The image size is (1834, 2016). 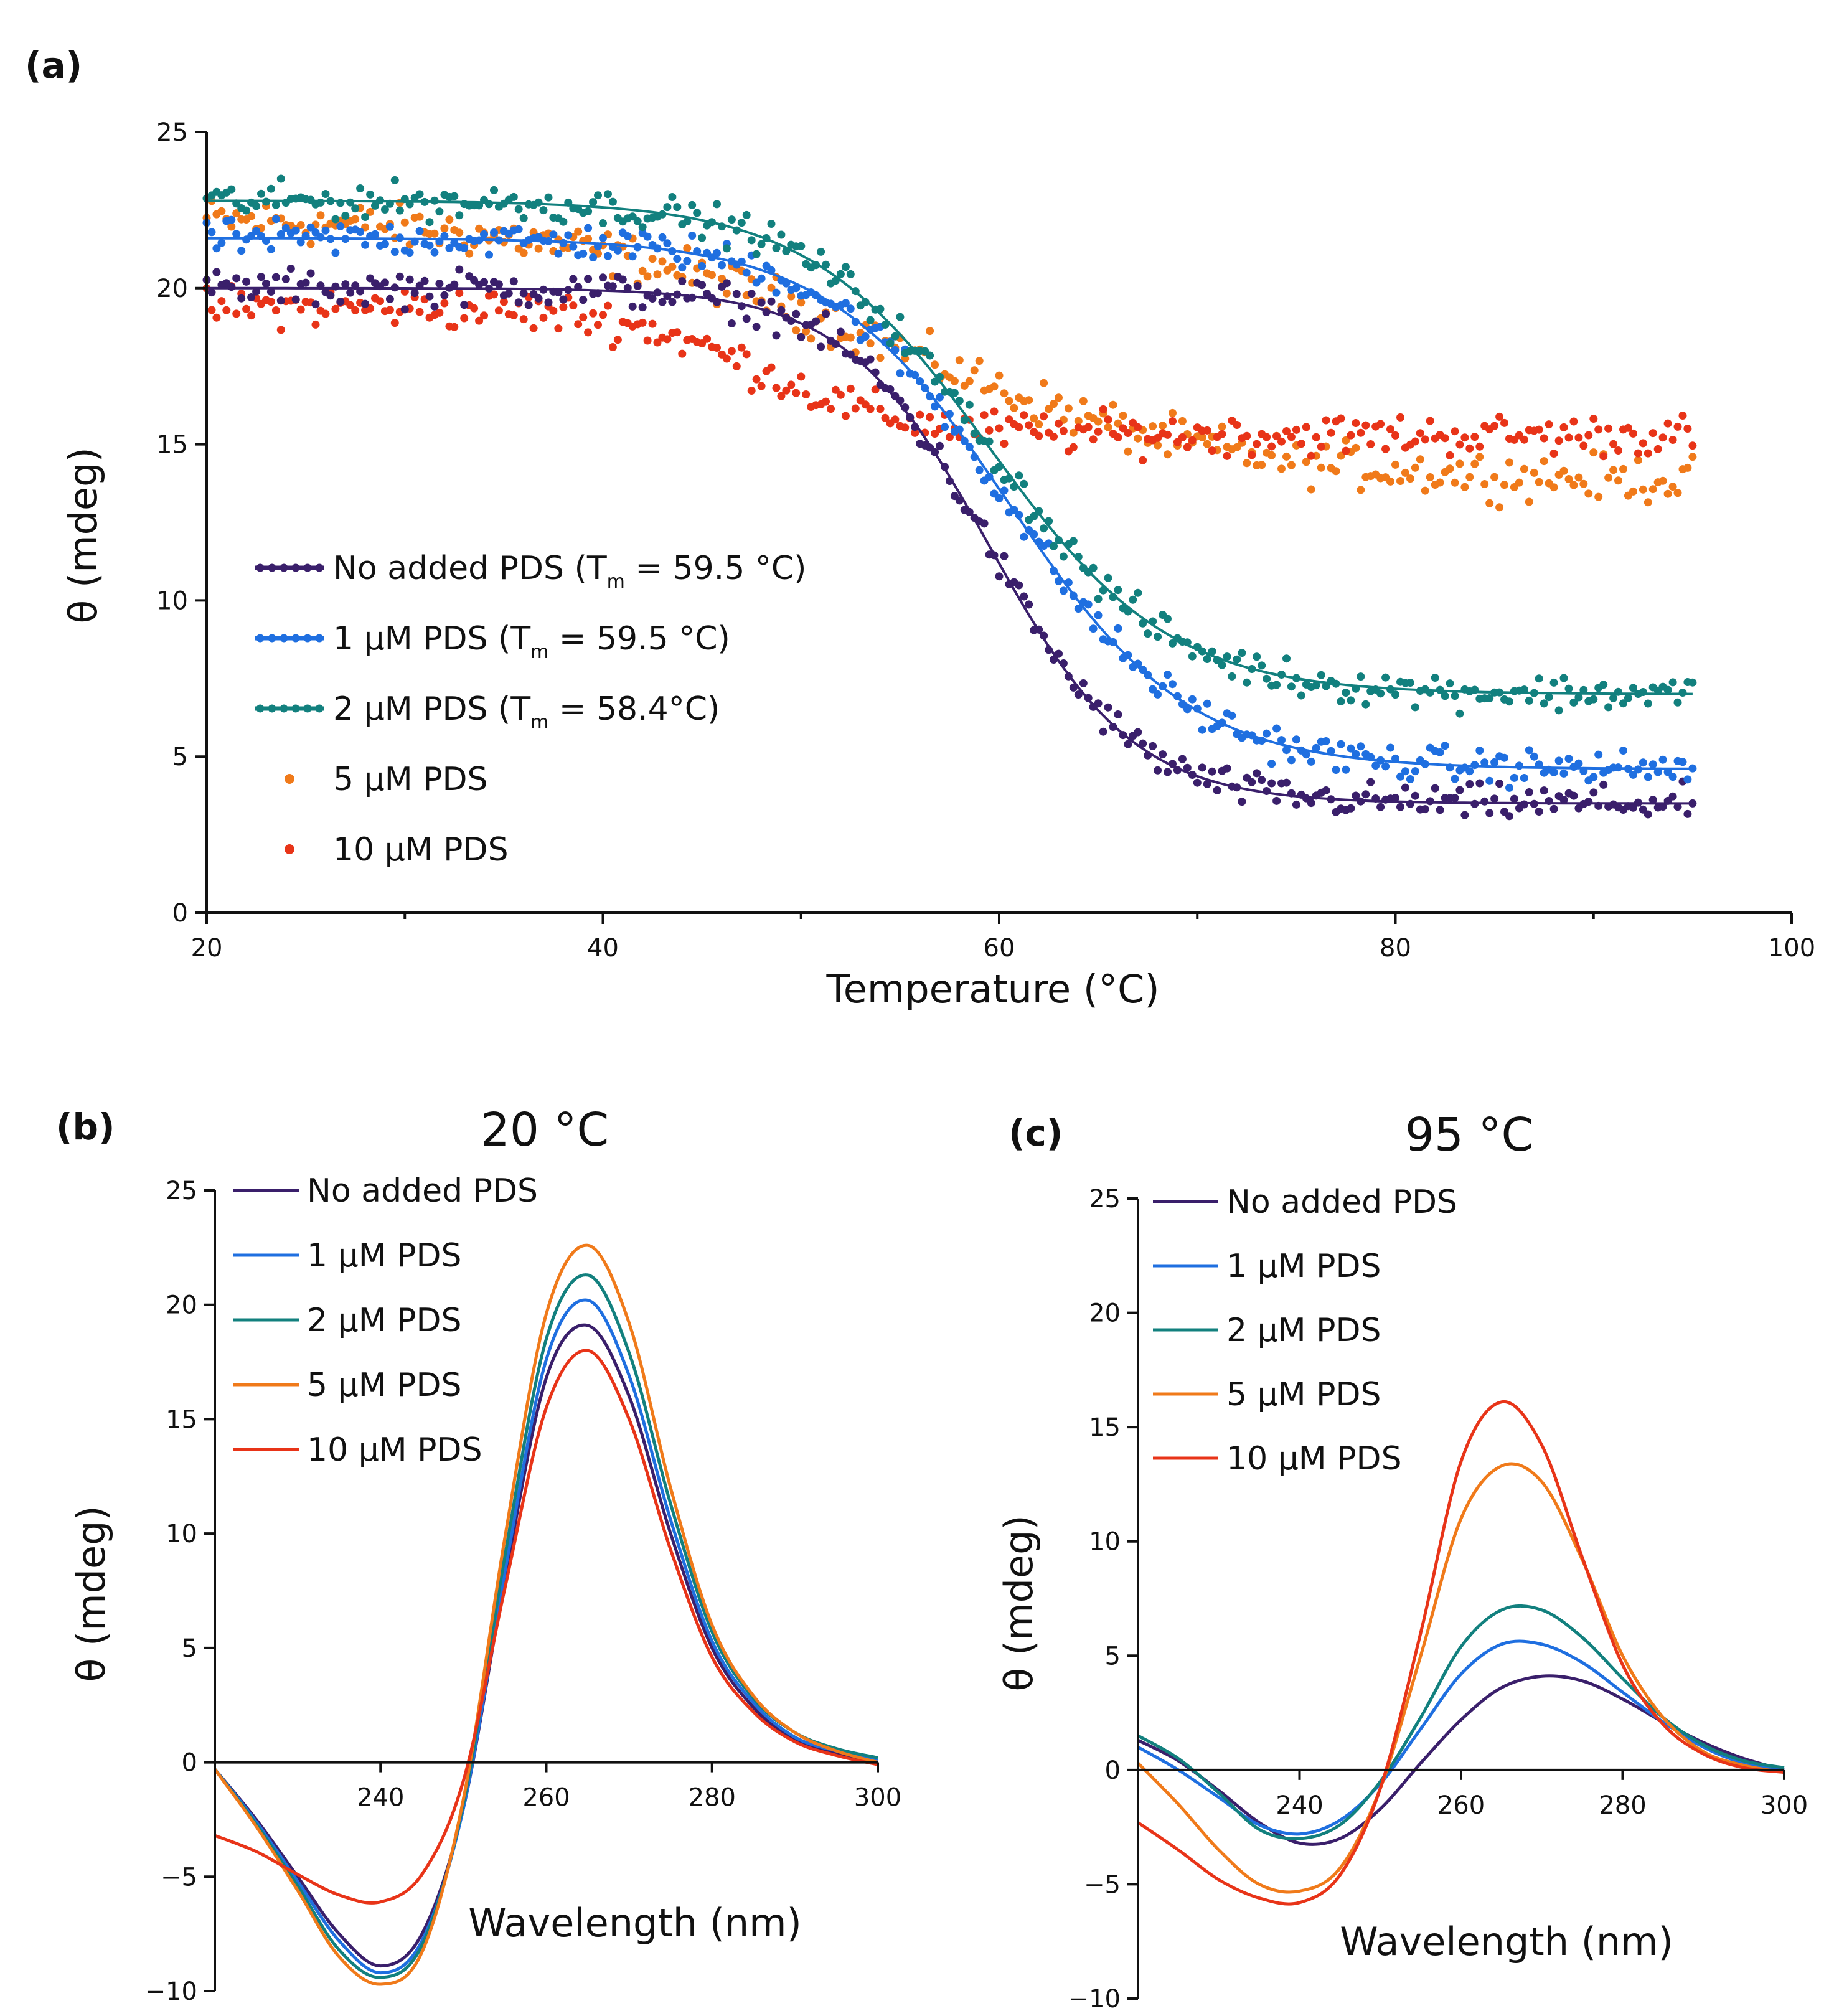 What do you see at coordinates (181, 1419) in the screenshot?
I see `panel-b-y-tick-label: 15` at bounding box center [181, 1419].